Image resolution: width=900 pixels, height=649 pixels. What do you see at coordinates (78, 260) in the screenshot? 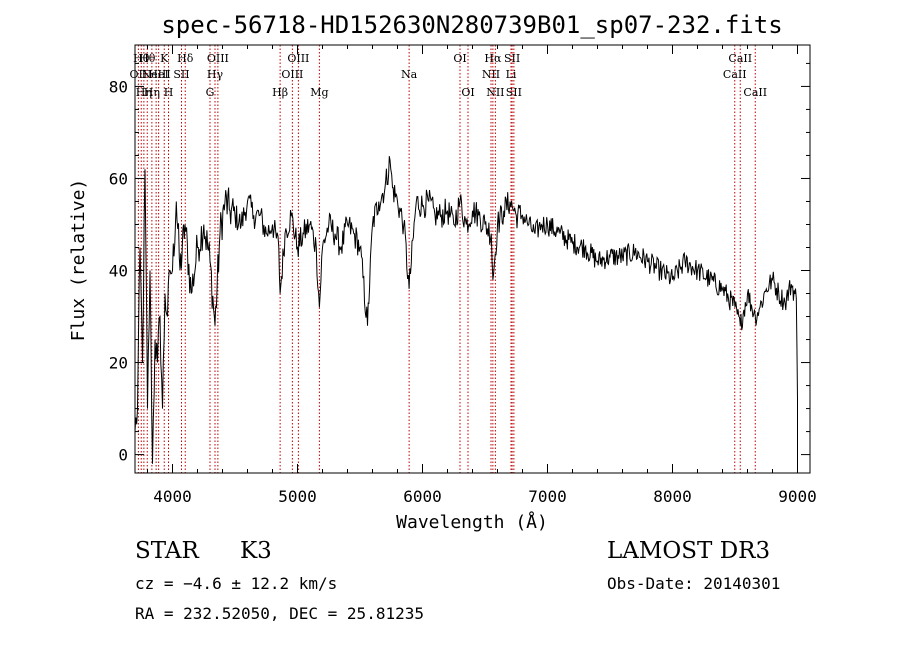
I see `y-axis-label: Flux (relative)` at bounding box center [78, 260].